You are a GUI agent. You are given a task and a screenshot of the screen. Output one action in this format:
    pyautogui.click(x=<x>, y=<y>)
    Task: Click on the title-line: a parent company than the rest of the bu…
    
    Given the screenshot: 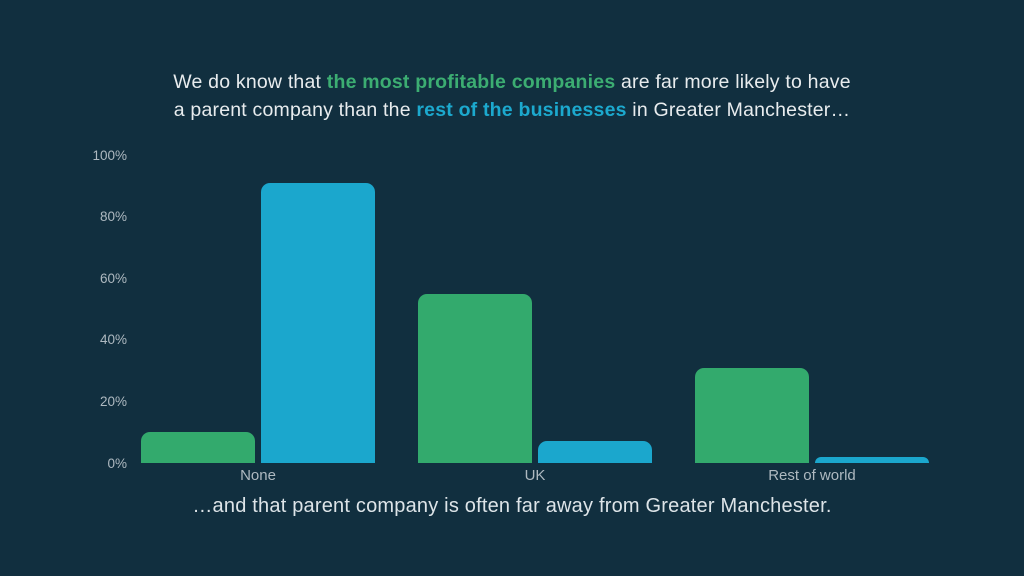 What is the action you would take?
    pyautogui.click(x=512, y=110)
    